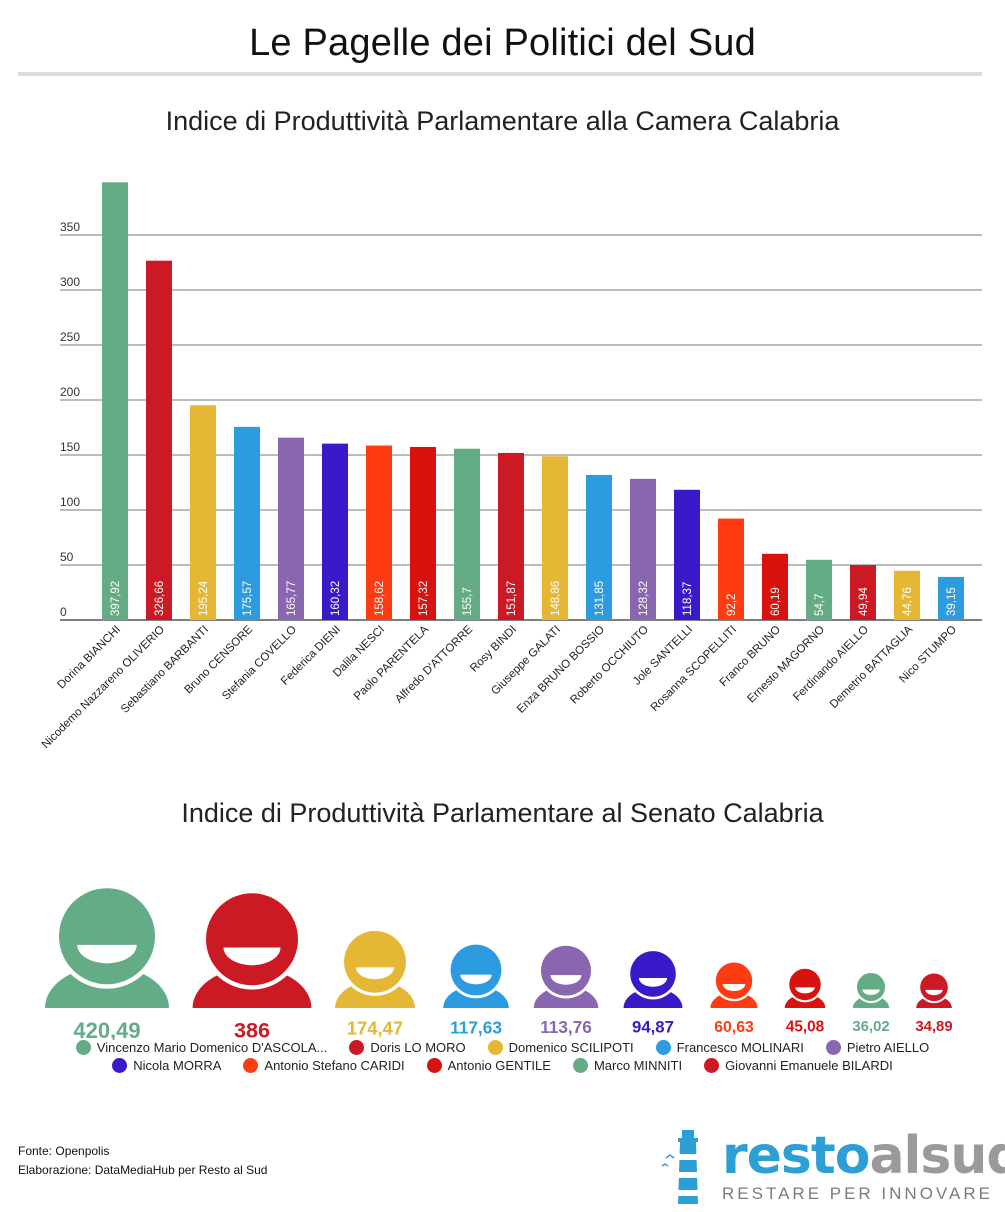 This screenshot has height=1212, width=1005. What do you see at coordinates (259, 663) in the screenshot?
I see `x-category-label: Stefania COVELLO` at bounding box center [259, 663].